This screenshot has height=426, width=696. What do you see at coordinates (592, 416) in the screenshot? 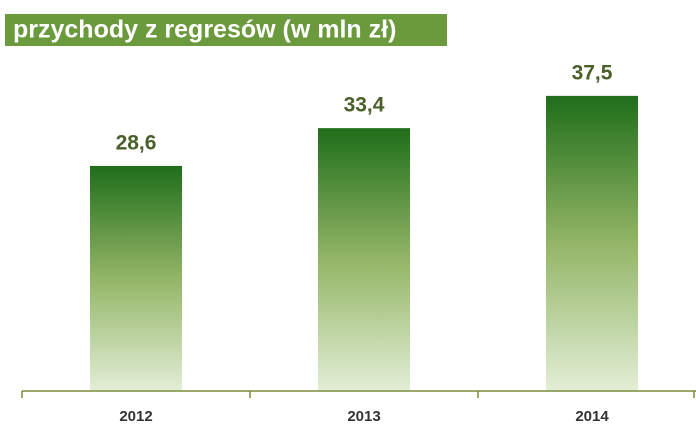
I see `x-tick-label: 2014` at bounding box center [592, 416].